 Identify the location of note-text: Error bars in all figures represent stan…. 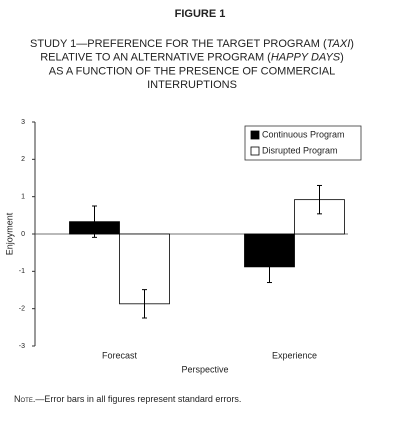
(142, 399).